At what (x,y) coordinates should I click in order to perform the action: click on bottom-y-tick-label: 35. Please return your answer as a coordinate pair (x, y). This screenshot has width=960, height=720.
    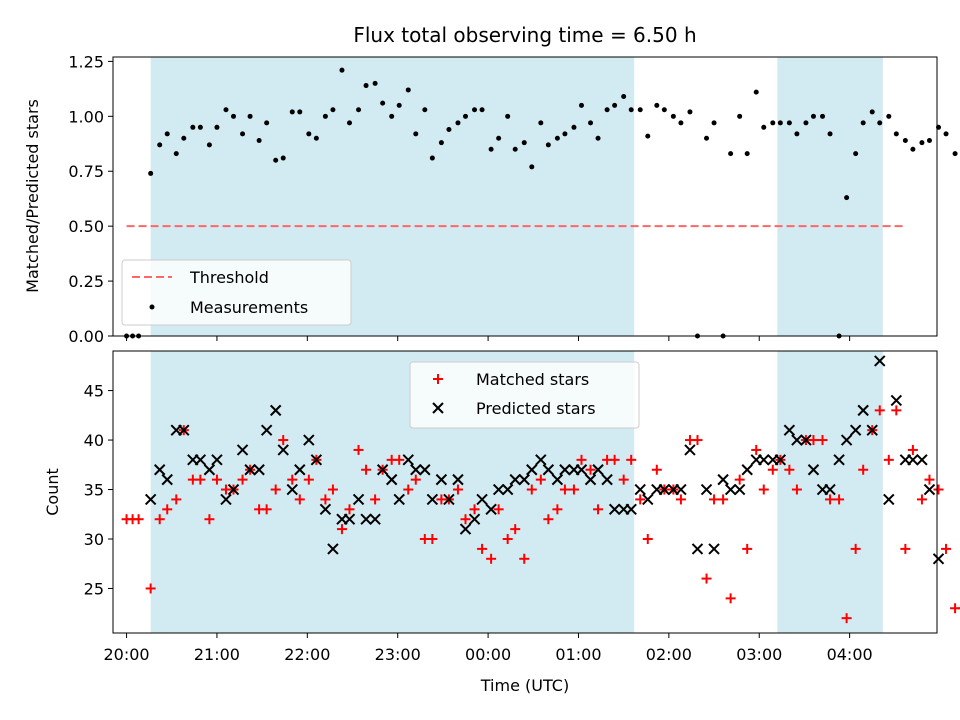
    Looking at the image, I should click on (94, 490).